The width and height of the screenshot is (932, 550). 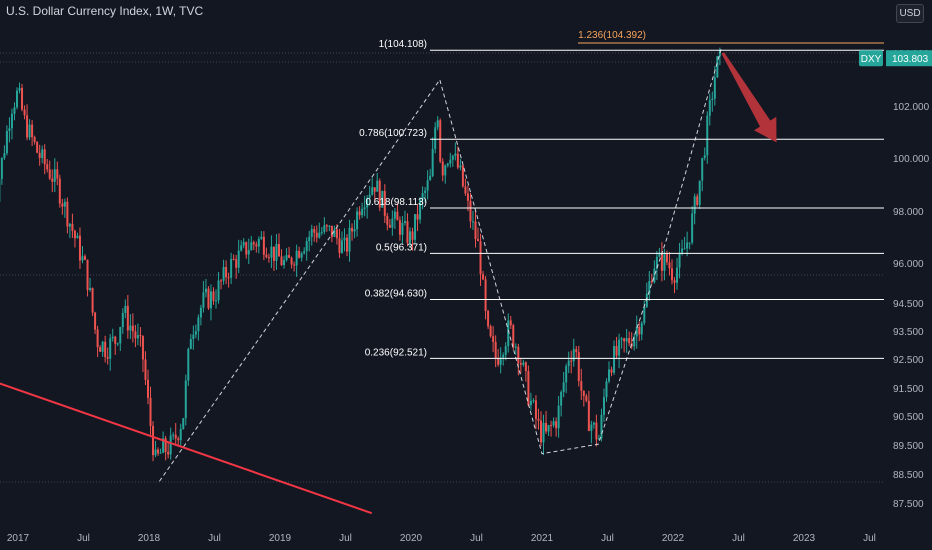 What do you see at coordinates (908, 504) in the screenshot?
I see `price-tick-label: 87.500` at bounding box center [908, 504].